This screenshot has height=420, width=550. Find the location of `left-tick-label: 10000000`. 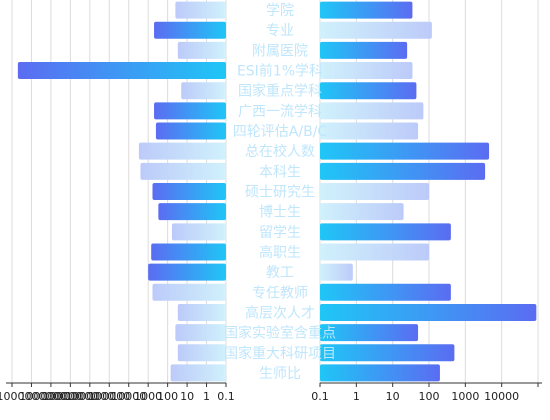

left-tick-label: 10000000 is located at coordinates (70, 396).